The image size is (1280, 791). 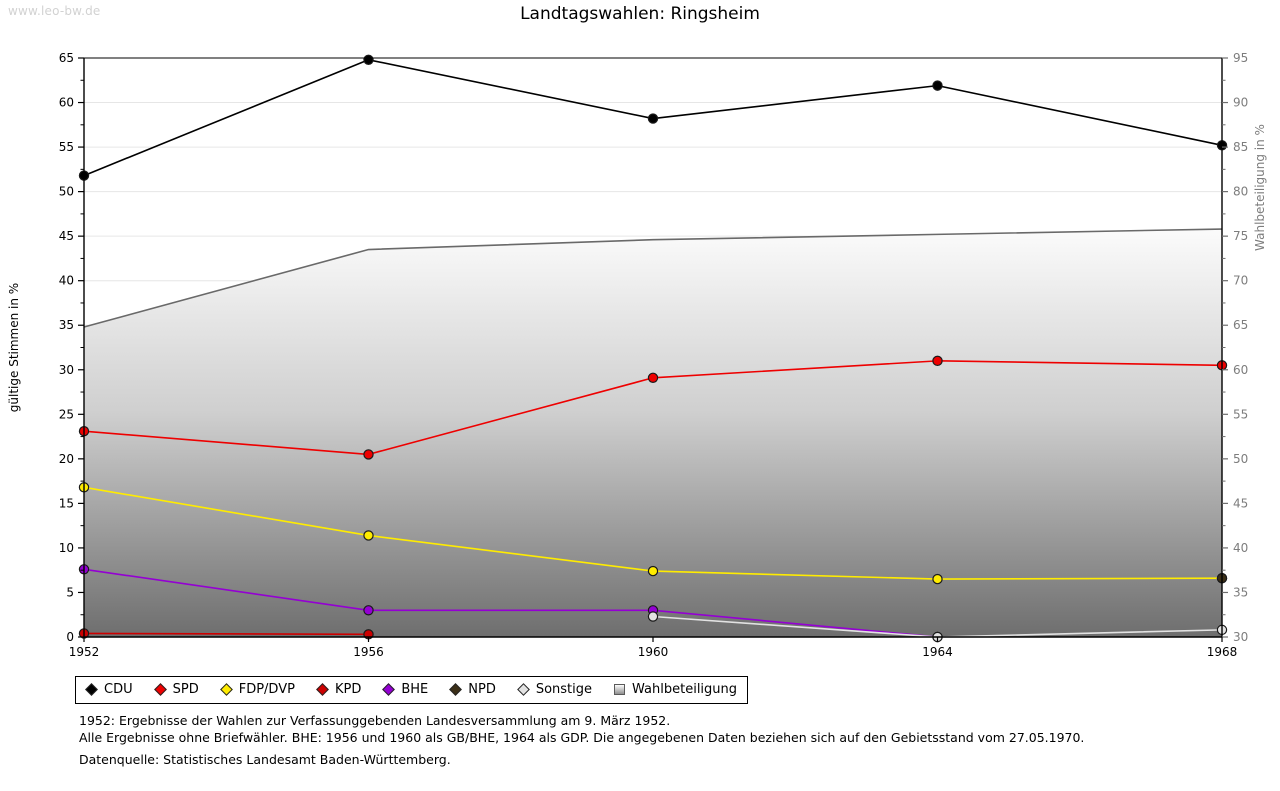 I want to click on legend-label: NPD, so click(x=482, y=689).